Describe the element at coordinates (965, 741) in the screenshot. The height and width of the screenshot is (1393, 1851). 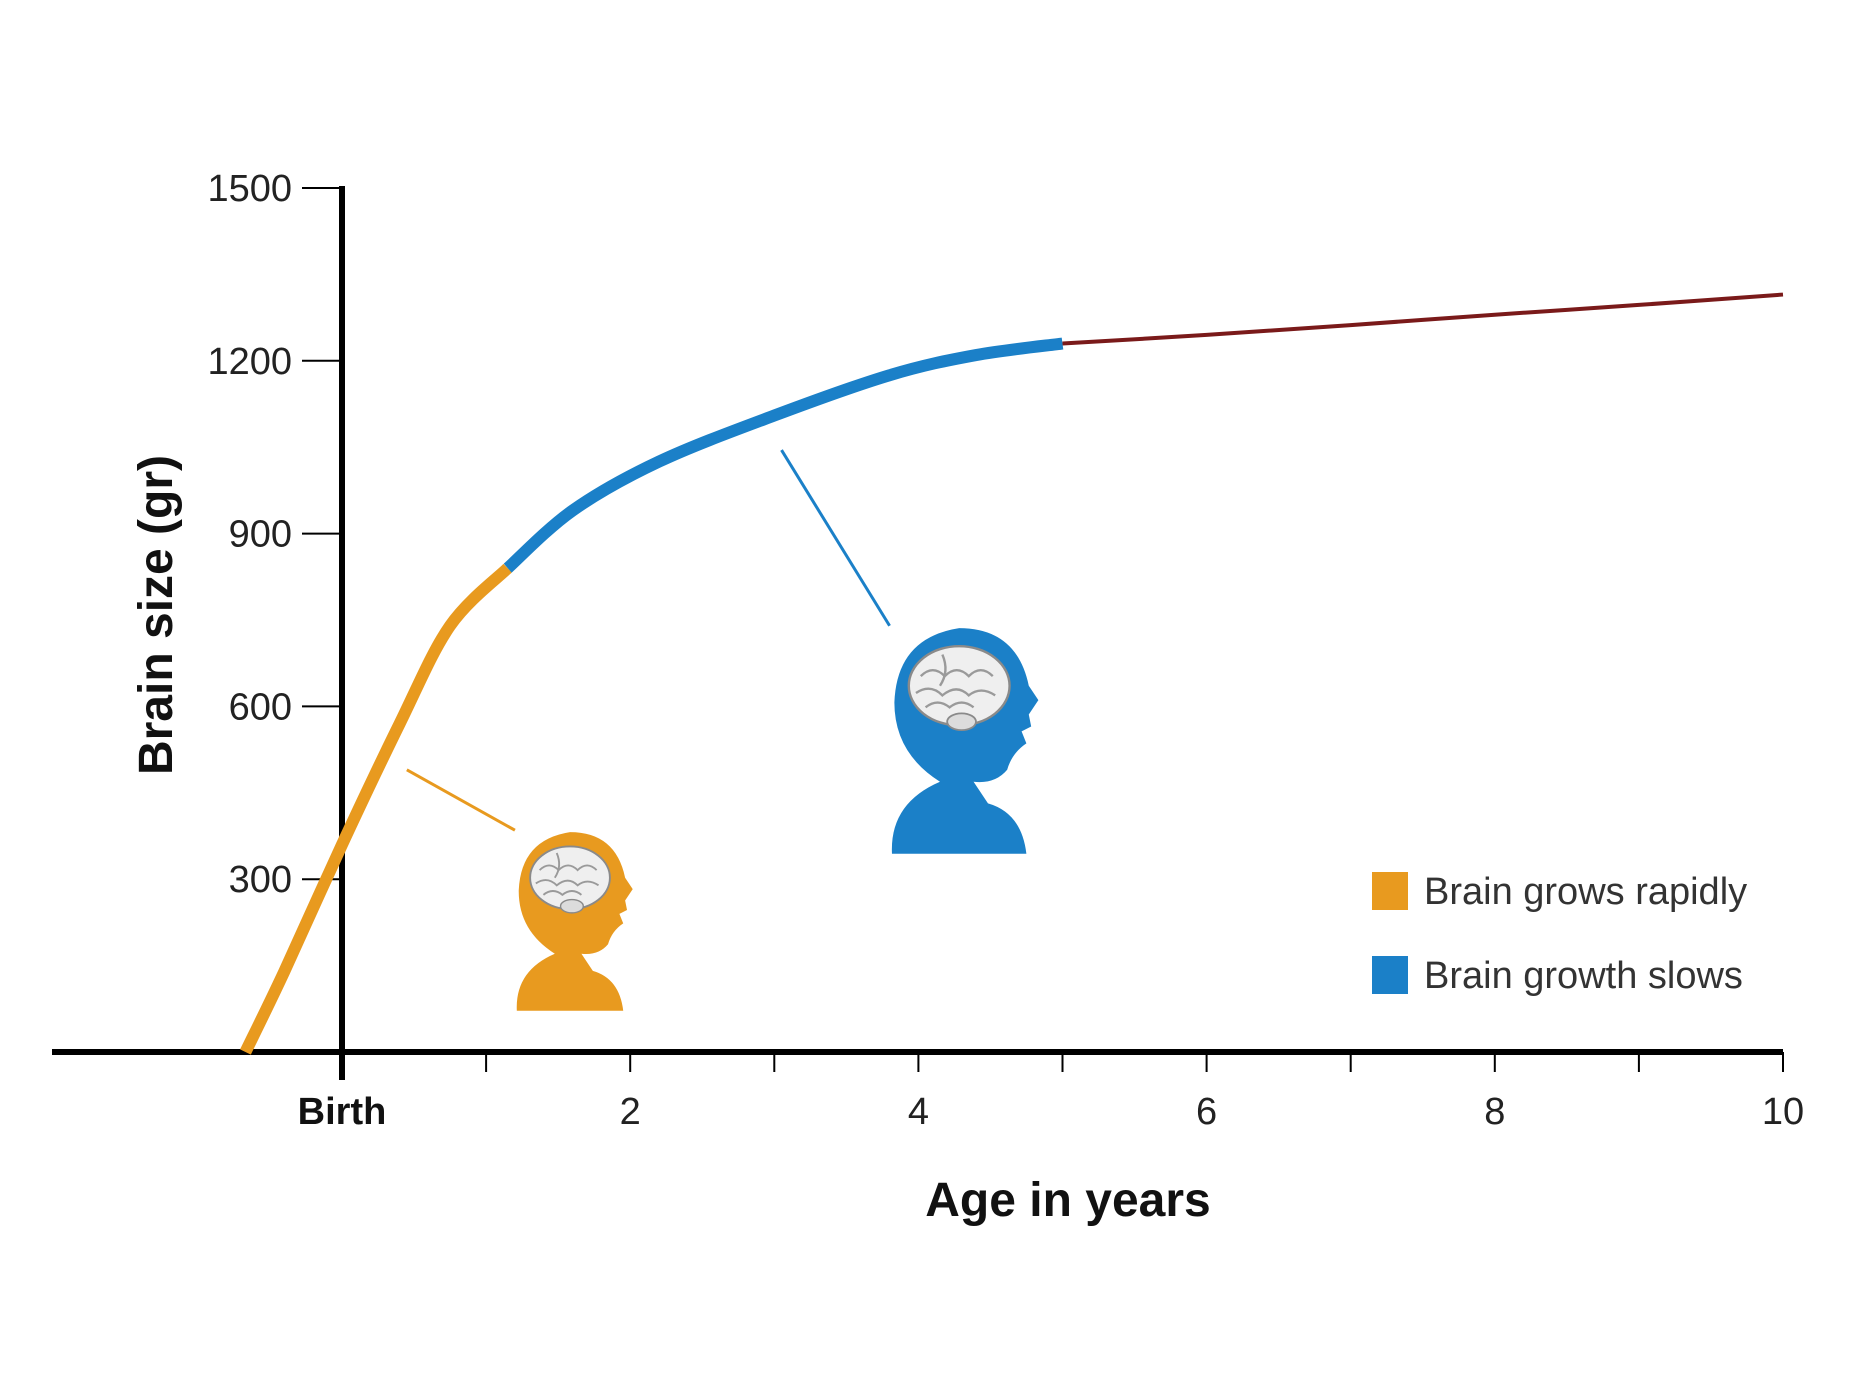
I see `child-head-icon` at that location.